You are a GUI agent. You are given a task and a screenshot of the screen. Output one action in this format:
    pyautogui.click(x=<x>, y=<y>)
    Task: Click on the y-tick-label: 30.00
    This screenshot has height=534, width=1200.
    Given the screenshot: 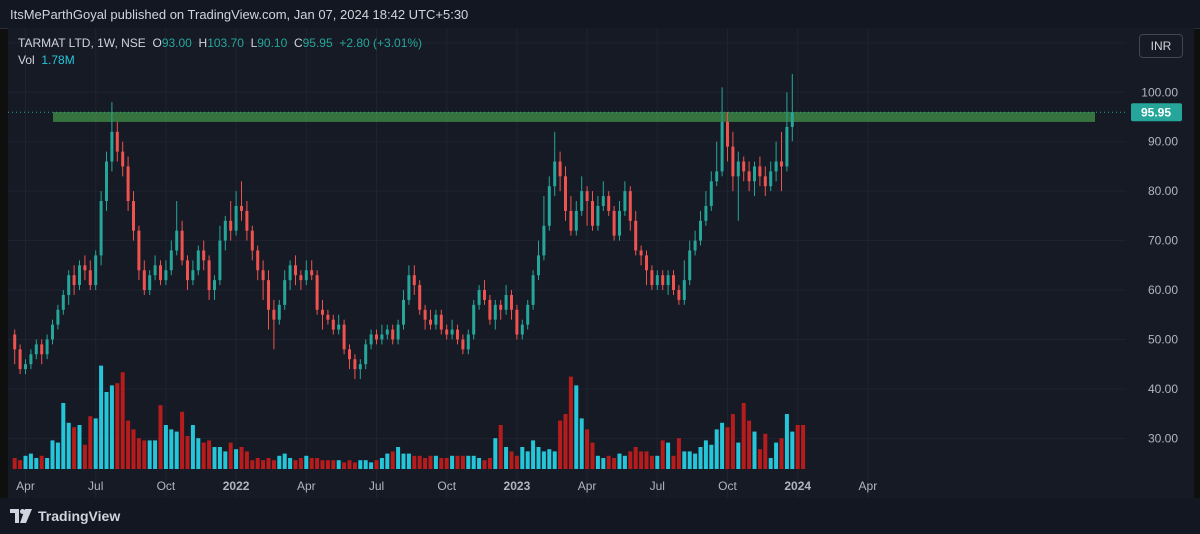 What is the action you would take?
    pyautogui.click(x=1163, y=438)
    